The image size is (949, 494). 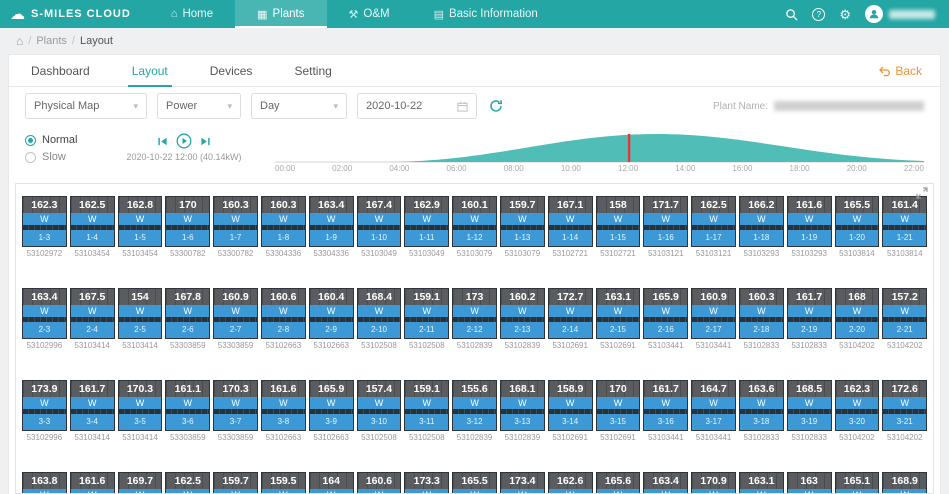 I want to click on refresh-icon, so click(x=496, y=106).